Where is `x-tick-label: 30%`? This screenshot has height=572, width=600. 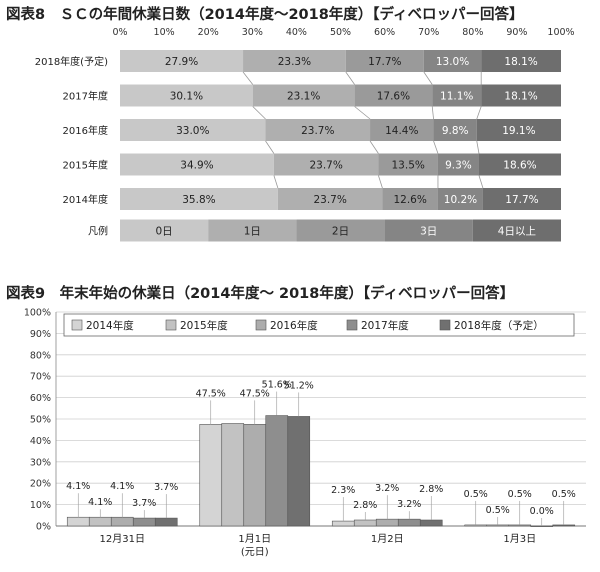
x-tick-label: 30% is located at coordinates (252, 32).